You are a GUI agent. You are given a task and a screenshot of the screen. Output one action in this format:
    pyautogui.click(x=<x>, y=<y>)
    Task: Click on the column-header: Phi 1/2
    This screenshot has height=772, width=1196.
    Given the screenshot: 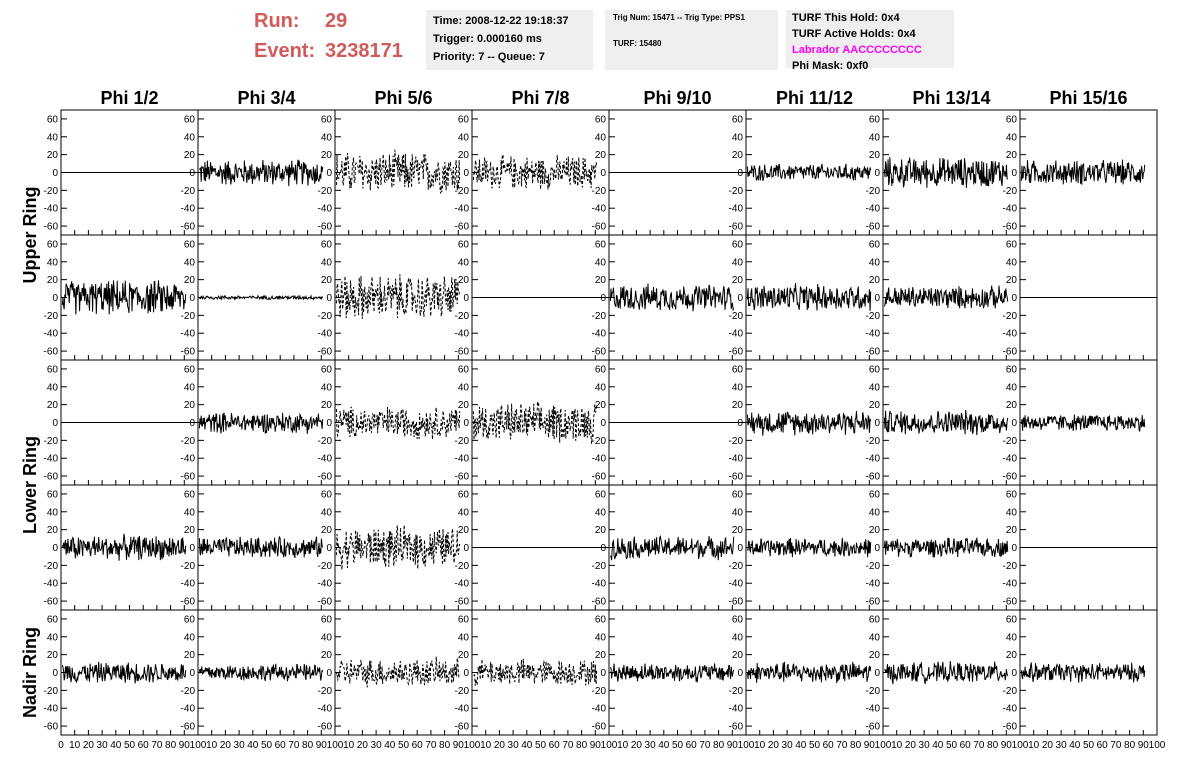 What is the action you would take?
    pyautogui.click(x=129, y=98)
    